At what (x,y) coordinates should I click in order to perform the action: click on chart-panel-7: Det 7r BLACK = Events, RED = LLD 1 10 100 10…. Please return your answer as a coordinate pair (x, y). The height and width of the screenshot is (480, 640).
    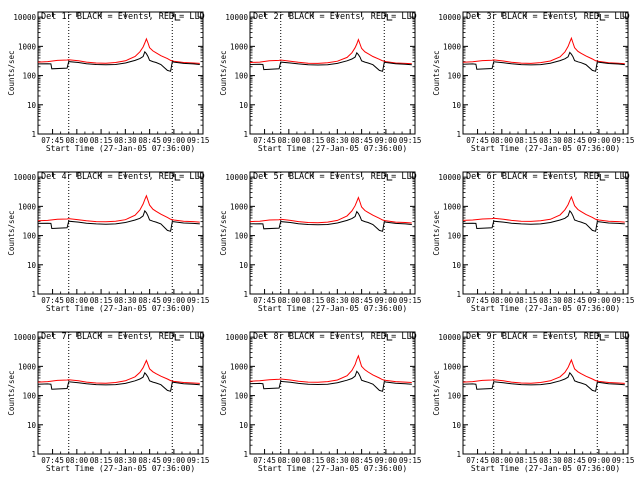
    Looking at the image, I should click on (108, 402).